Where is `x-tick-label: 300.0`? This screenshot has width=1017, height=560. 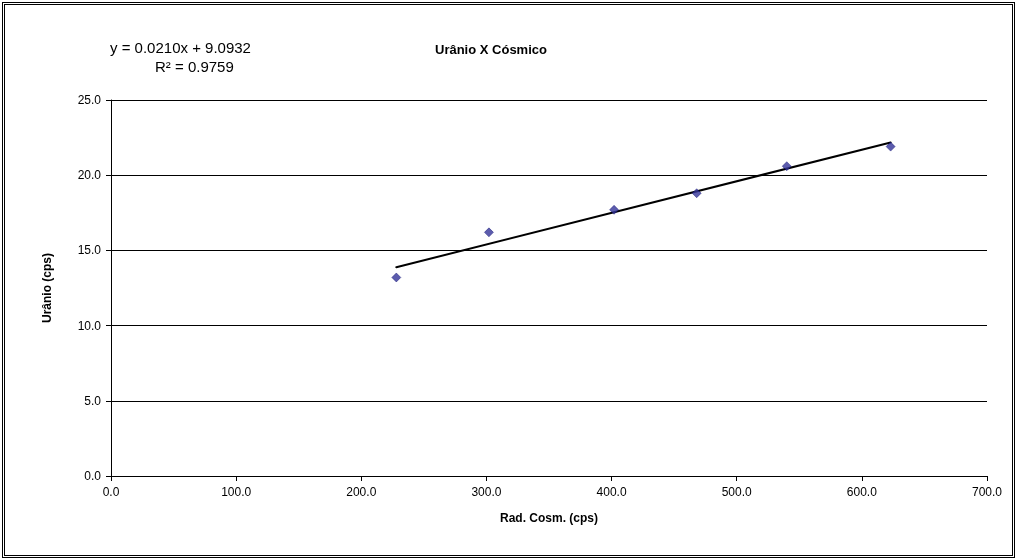
x-tick-label: 300.0 is located at coordinates (486, 492).